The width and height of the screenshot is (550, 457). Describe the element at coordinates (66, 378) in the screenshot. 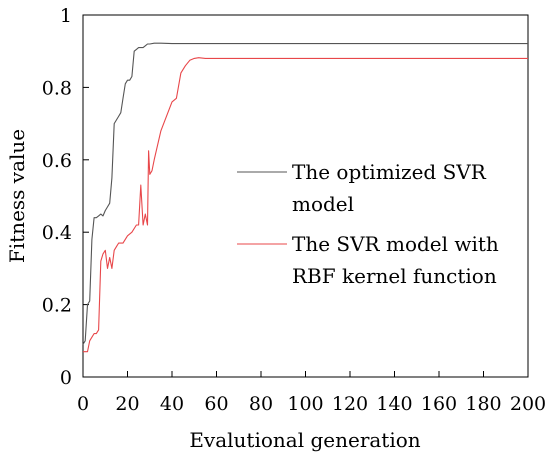

I see `y-tick-label: 0` at that location.